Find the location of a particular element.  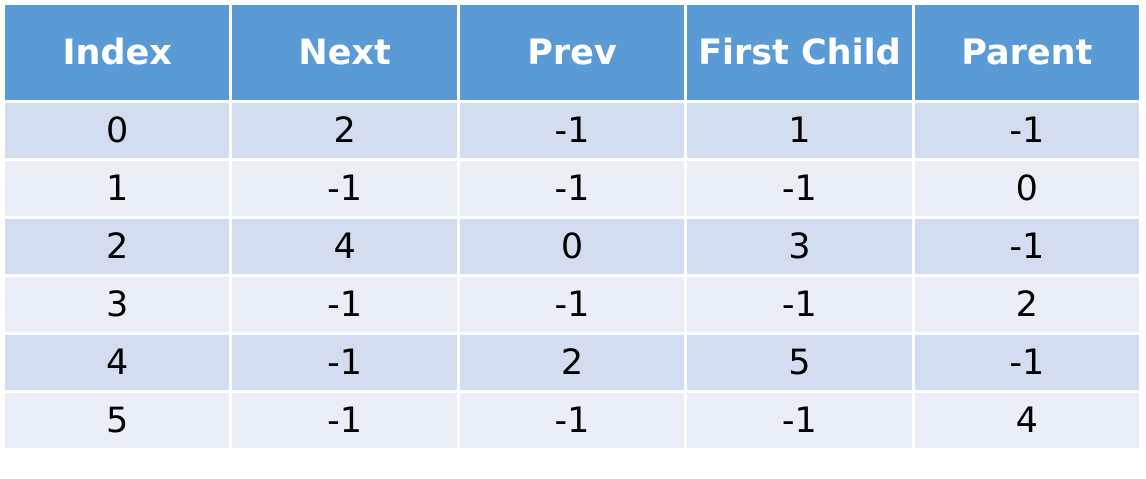

header-prev: Prev is located at coordinates (572, 52).